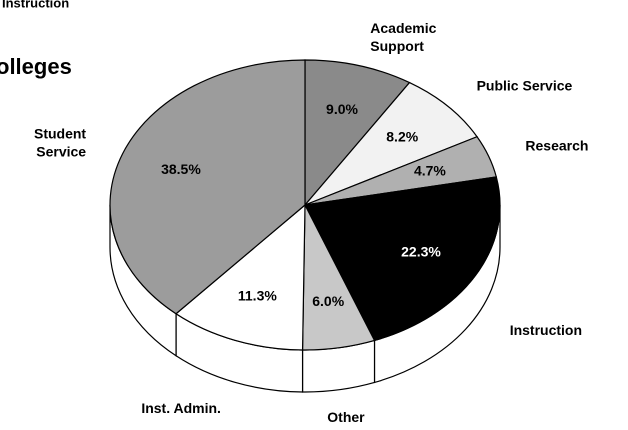 Image resolution: width=628 pixels, height=430 pixels. I want to click on category-label: Research, so click(556, 145).